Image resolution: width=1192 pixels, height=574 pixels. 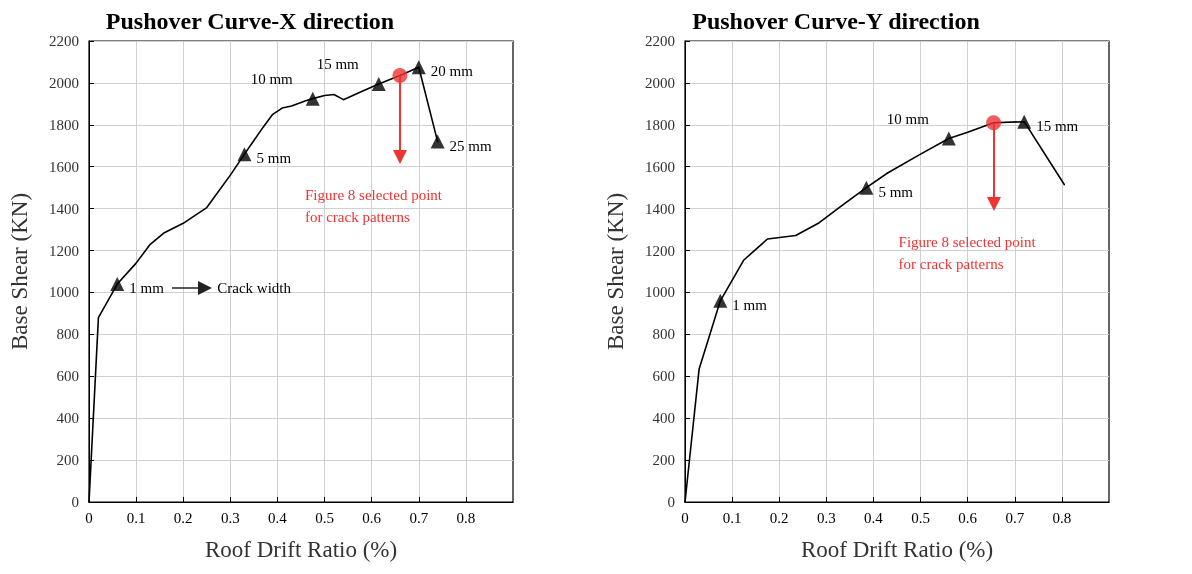 What do you see at coordinates (836, 21) in the screenshot?
I see `chart-title: Pushover Curve-Y direction` at bounding box center [836, 21].